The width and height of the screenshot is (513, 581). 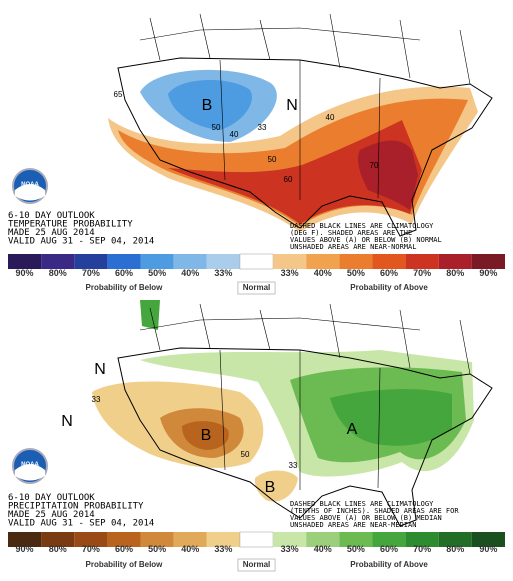 I want to click on below-33-south, so click(x=276, y=486).